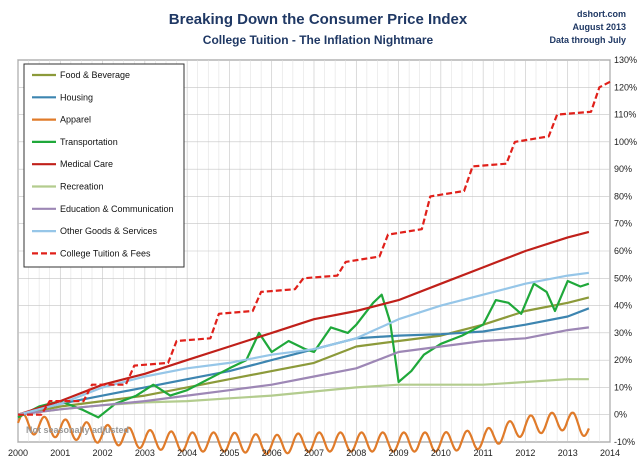  Describe the element at coordinates (623, 387) in the screenshot. I see `y-tick-label: 10%` at that location.